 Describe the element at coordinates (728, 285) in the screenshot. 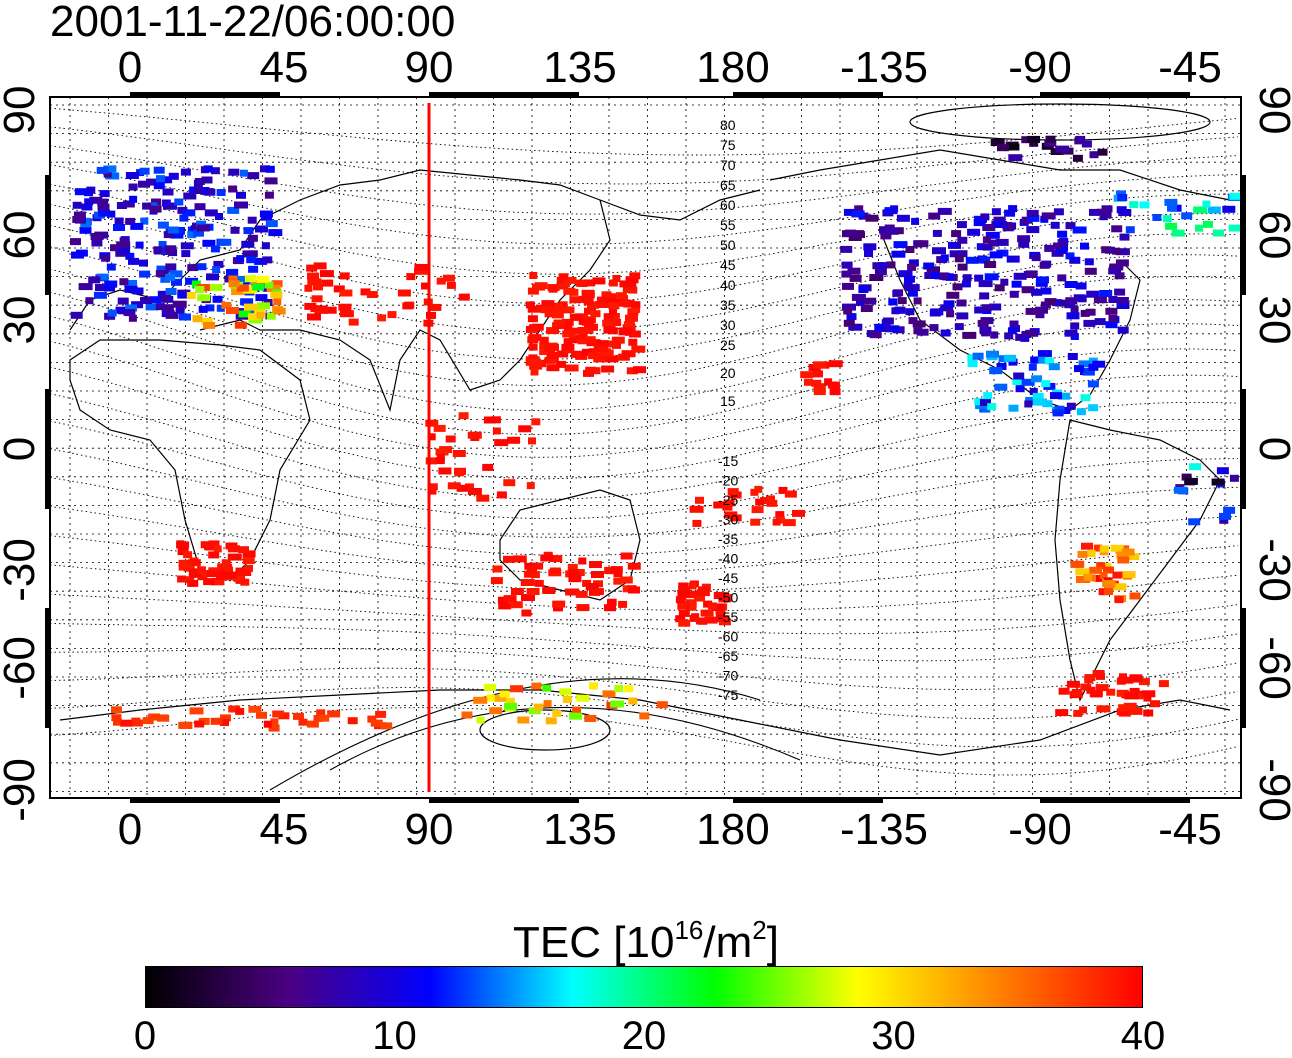

I see `contour-label: 40` at that location.